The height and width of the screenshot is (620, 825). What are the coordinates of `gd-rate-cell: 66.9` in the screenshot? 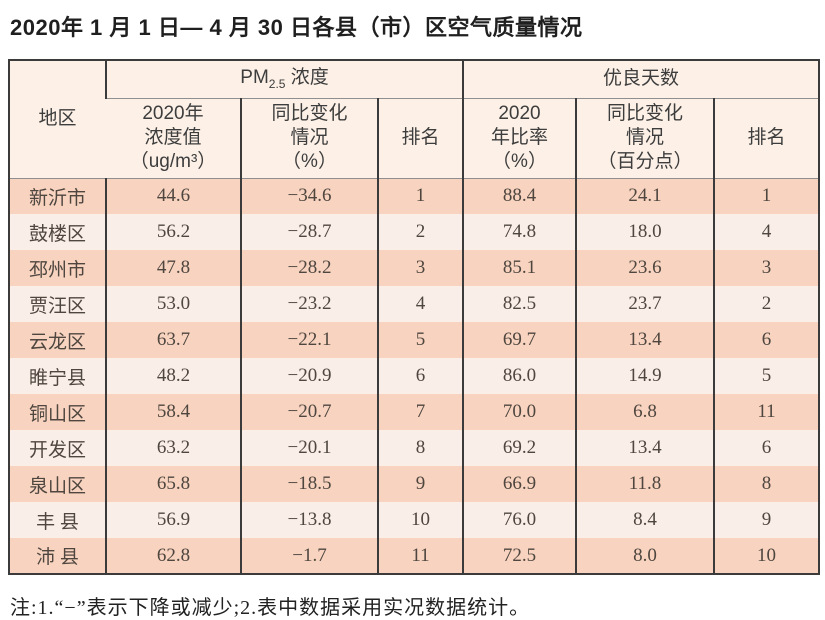 It's located at (519, 484).